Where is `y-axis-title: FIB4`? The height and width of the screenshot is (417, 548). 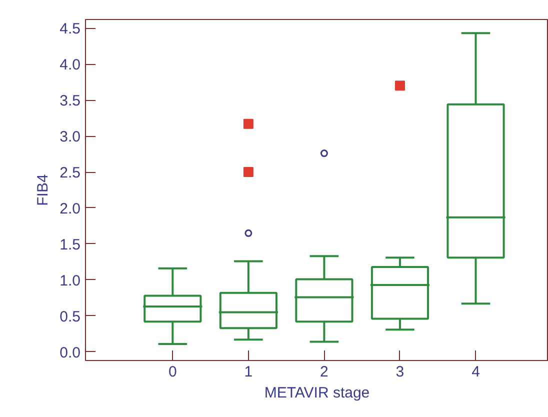 y-axis-title: FIB4 is located at coordinates (43, 190).